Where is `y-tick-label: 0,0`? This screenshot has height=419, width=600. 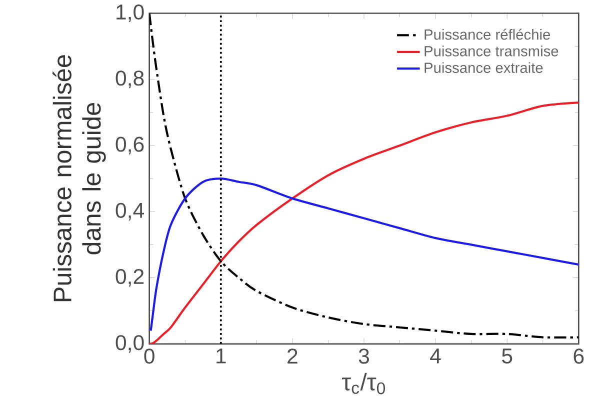 y-tick-label: 0,0 is located at coordinates (130, 344).